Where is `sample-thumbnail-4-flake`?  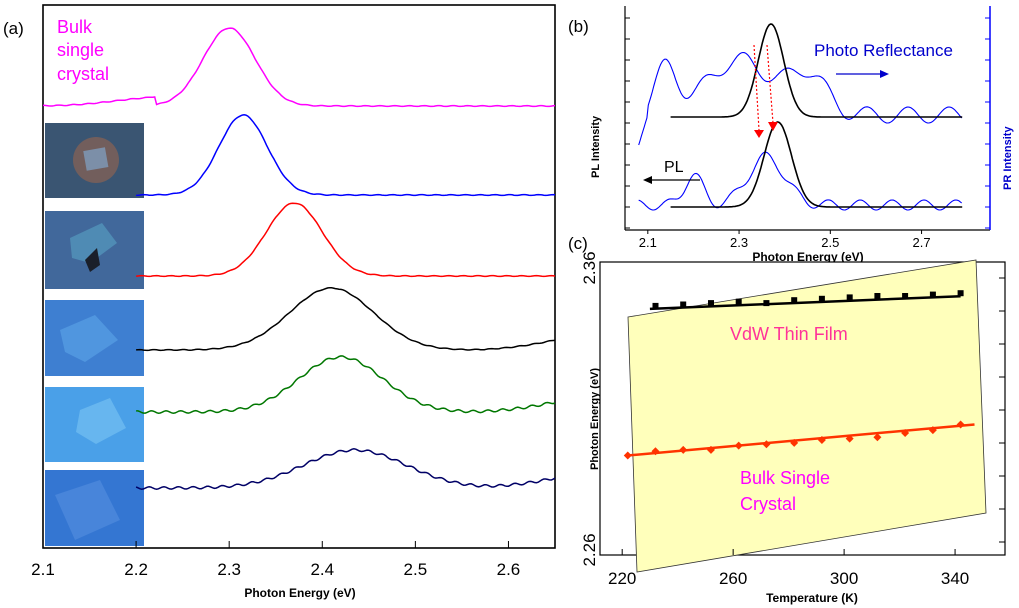 sample-thumbnail-4-flake is located at coordinates (101, 421).